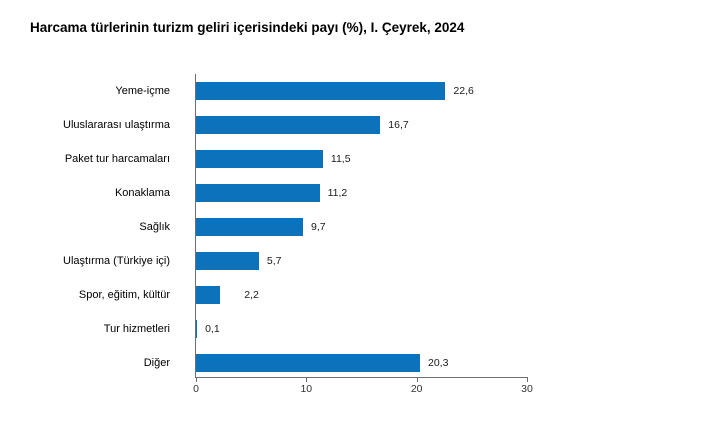 This screenshot has height=426, width=728. I want to click on value-label: 16,7, so click(398, 125).